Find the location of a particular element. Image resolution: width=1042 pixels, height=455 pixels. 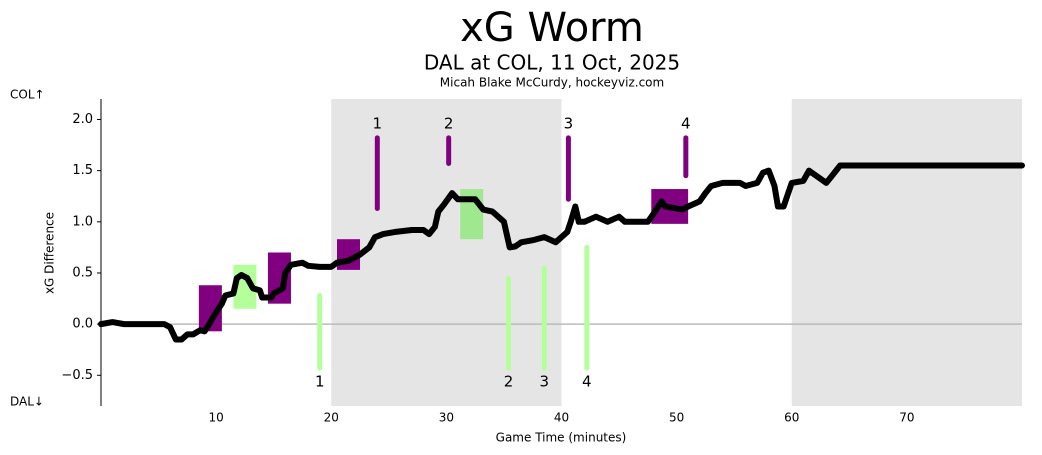

y-tick-label: 0.0 is located at coordinates (82, 324).